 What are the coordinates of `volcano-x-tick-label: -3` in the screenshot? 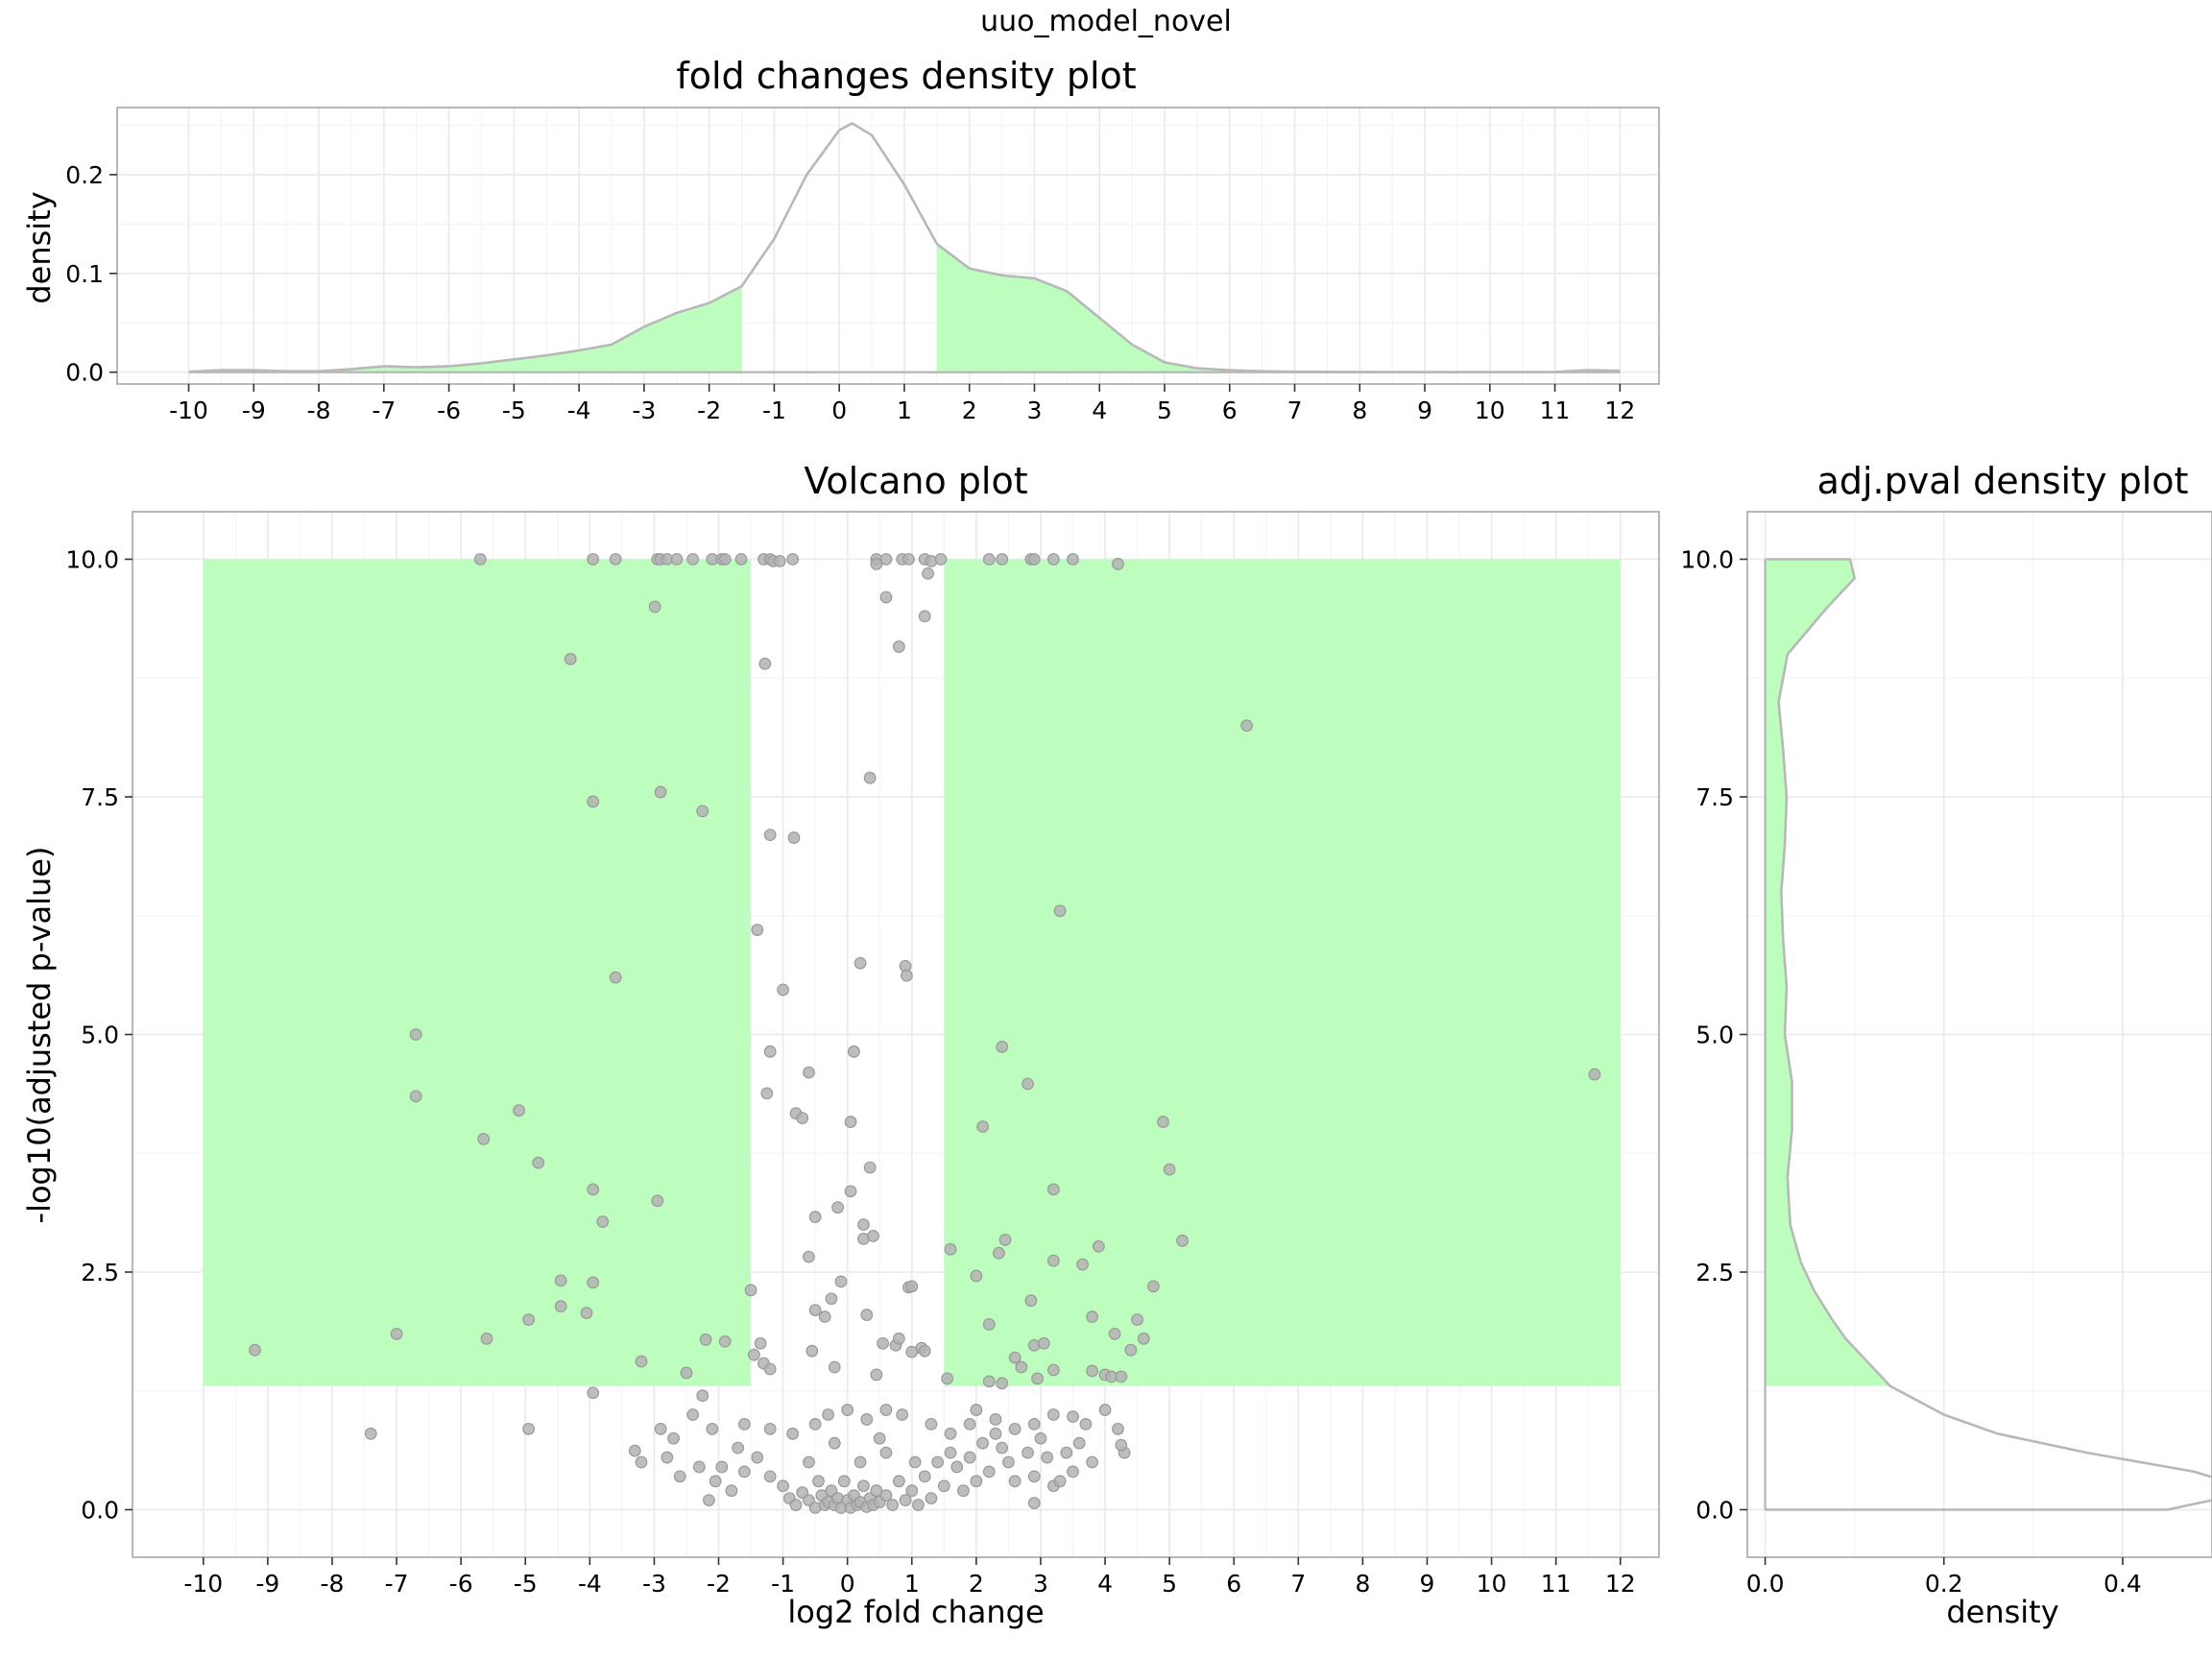 It's located at (654, 1584).